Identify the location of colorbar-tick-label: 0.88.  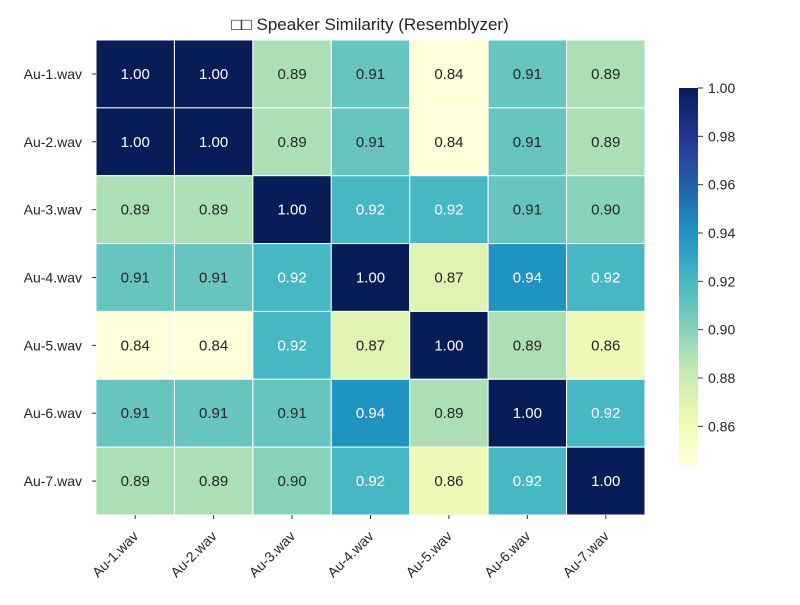
(721, 378).